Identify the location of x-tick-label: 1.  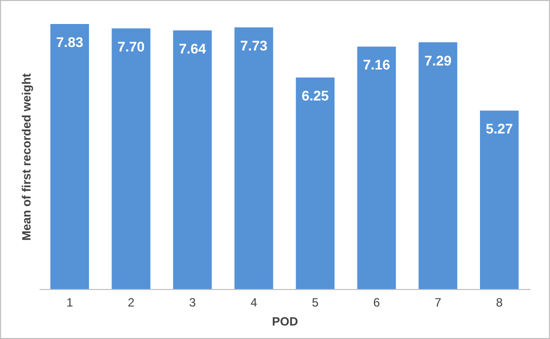
(70, 303).